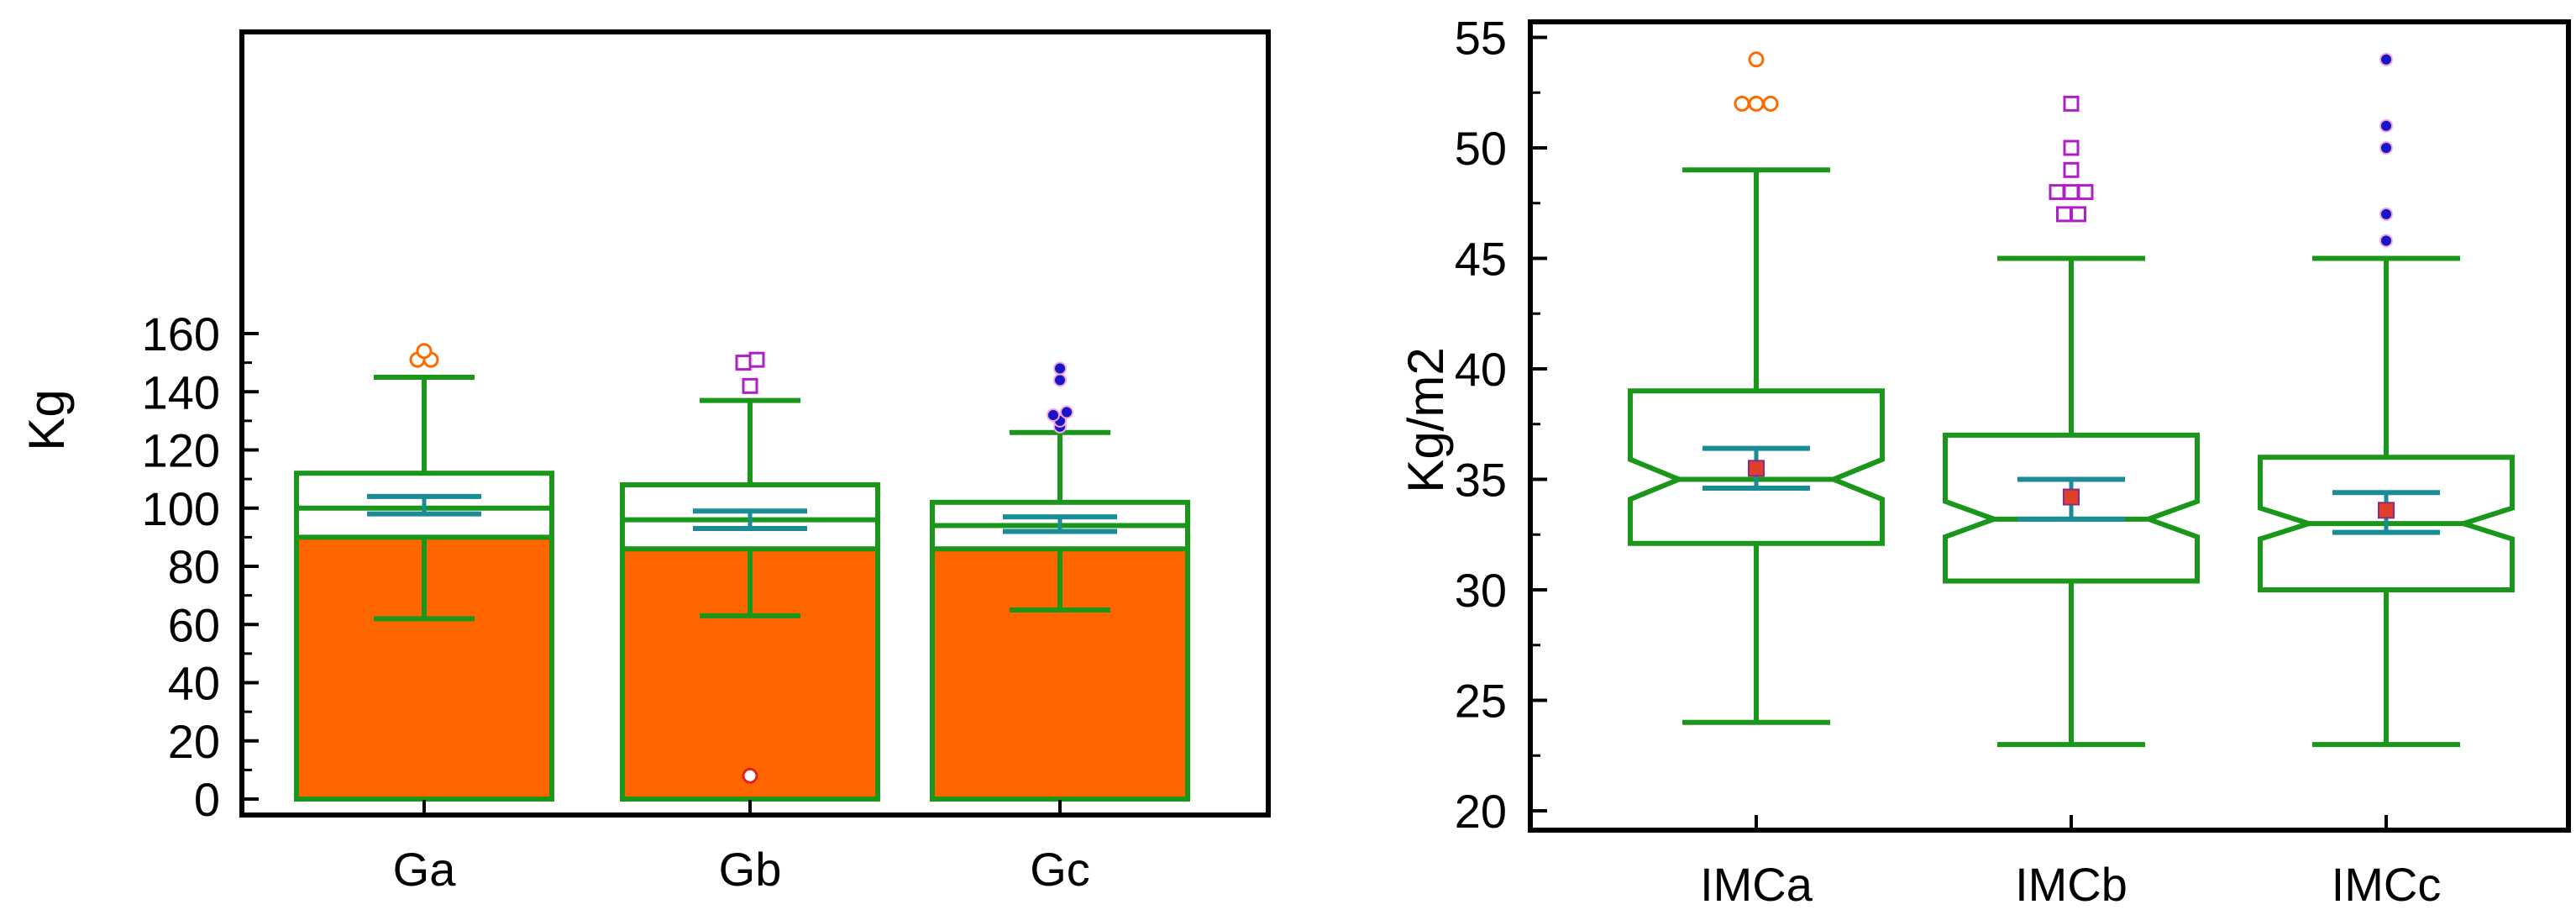  Describe the element at coordinates (1756, 885) in the screenshot. I see `x-tick-label: IMCa` at that location.